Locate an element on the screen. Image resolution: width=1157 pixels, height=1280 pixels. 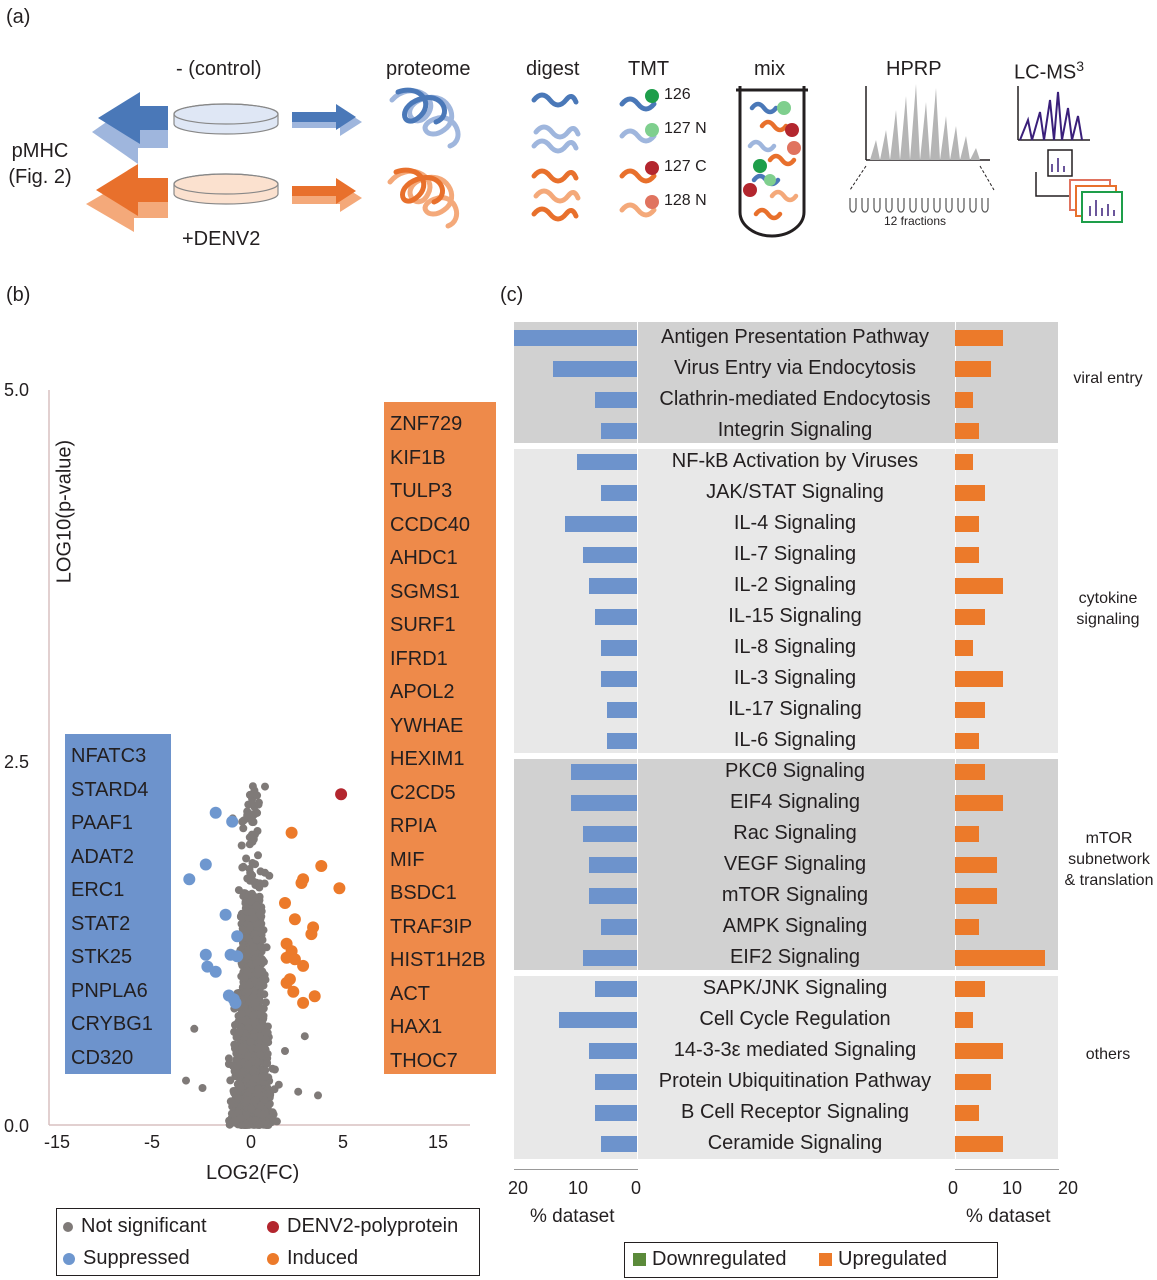
group-cytokine-line1: cytokine is located at coordinates (1108, 598).